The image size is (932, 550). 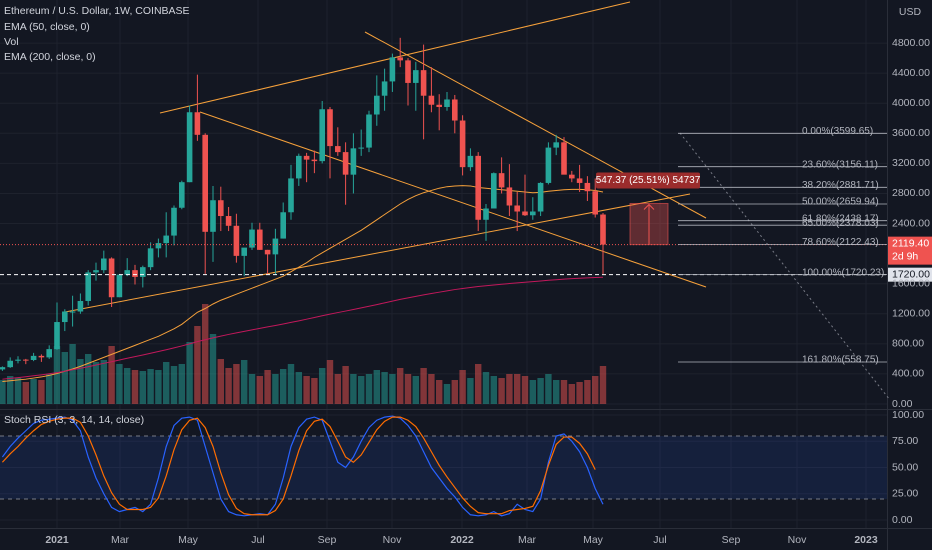 I want to click on indicator-label: Vol, so click(x=11, y=42).